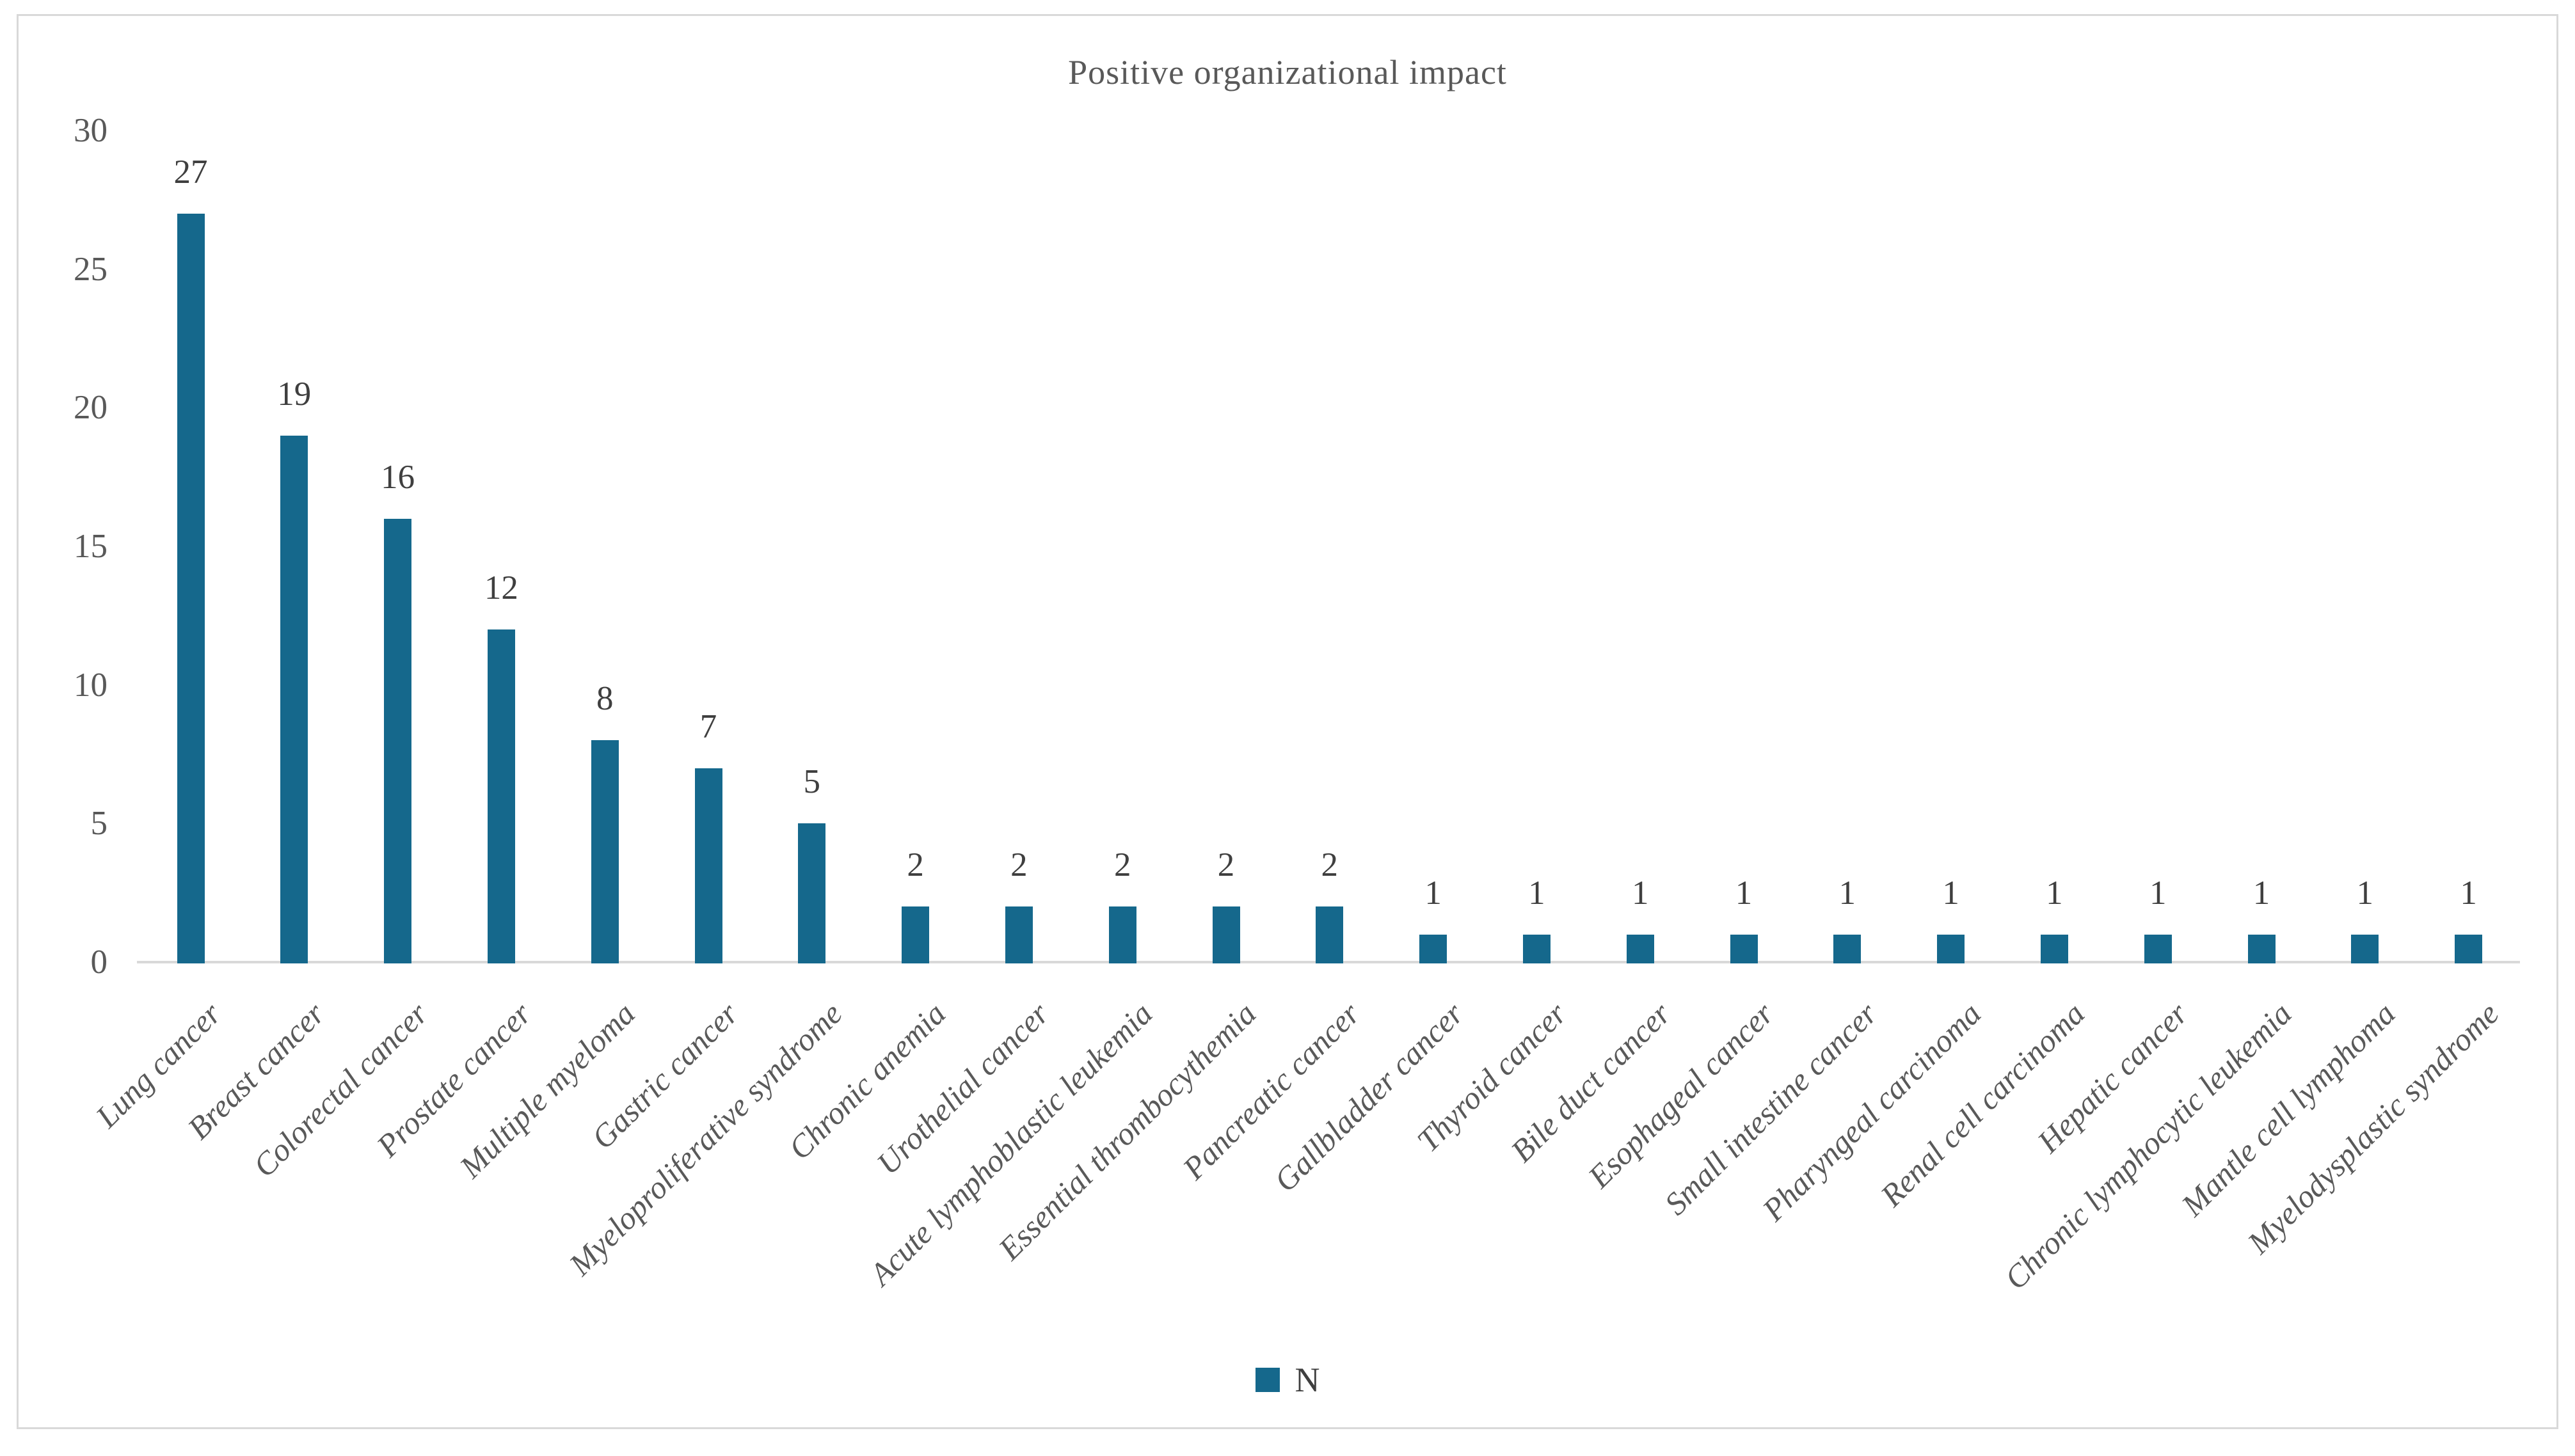 The width and height of the screenshot is (2575, 1456). I want to click on bar-value-label: 27, so click(191, 172).